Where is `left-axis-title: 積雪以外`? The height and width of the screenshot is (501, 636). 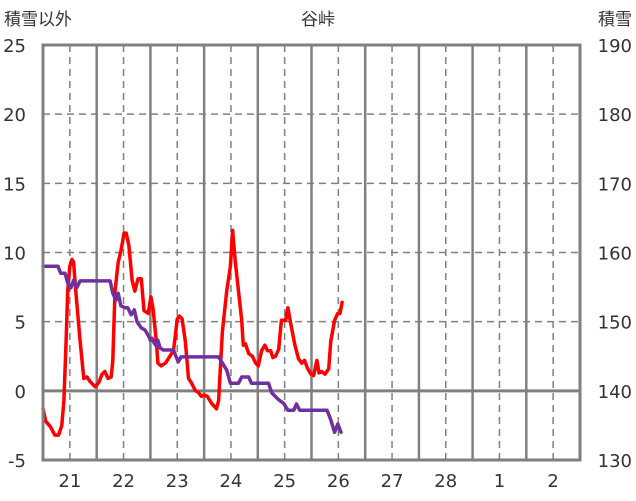
left-axis-title: 積雪以外 is located at coordinates (38, 20).